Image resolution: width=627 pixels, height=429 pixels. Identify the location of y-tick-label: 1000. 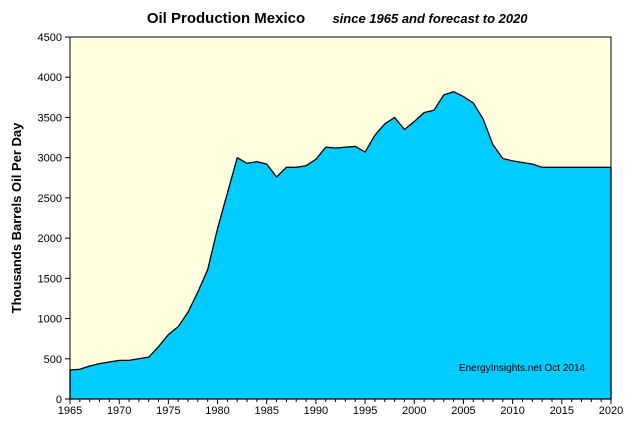
(50, 320).